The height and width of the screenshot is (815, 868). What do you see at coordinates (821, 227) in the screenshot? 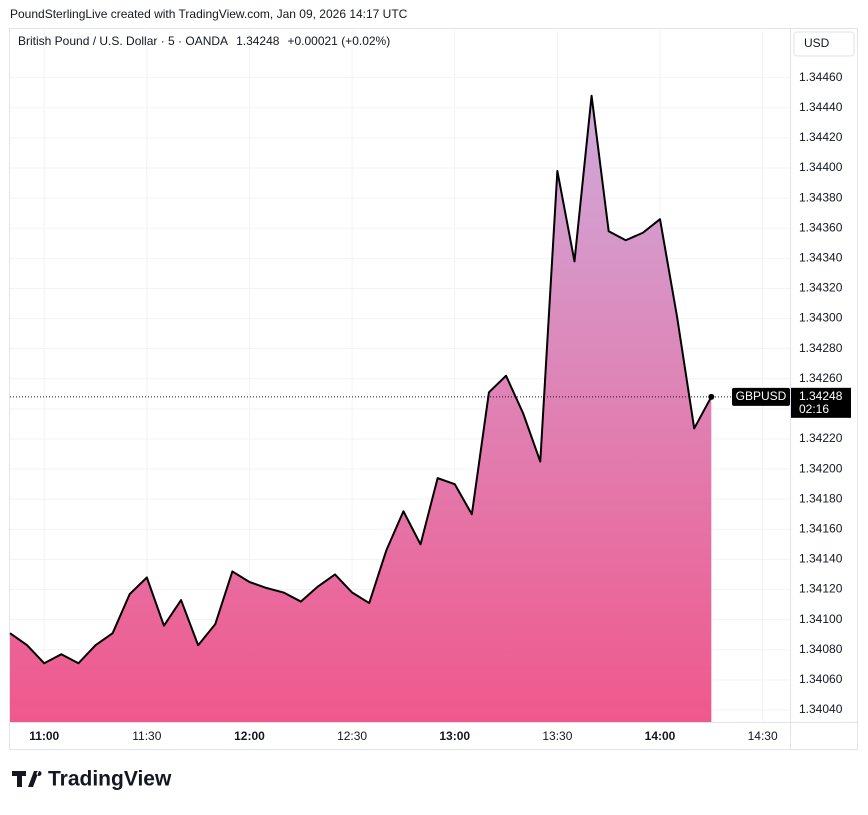
I see `y-tick-label: 1.34360` at bounding box center [821, 227].